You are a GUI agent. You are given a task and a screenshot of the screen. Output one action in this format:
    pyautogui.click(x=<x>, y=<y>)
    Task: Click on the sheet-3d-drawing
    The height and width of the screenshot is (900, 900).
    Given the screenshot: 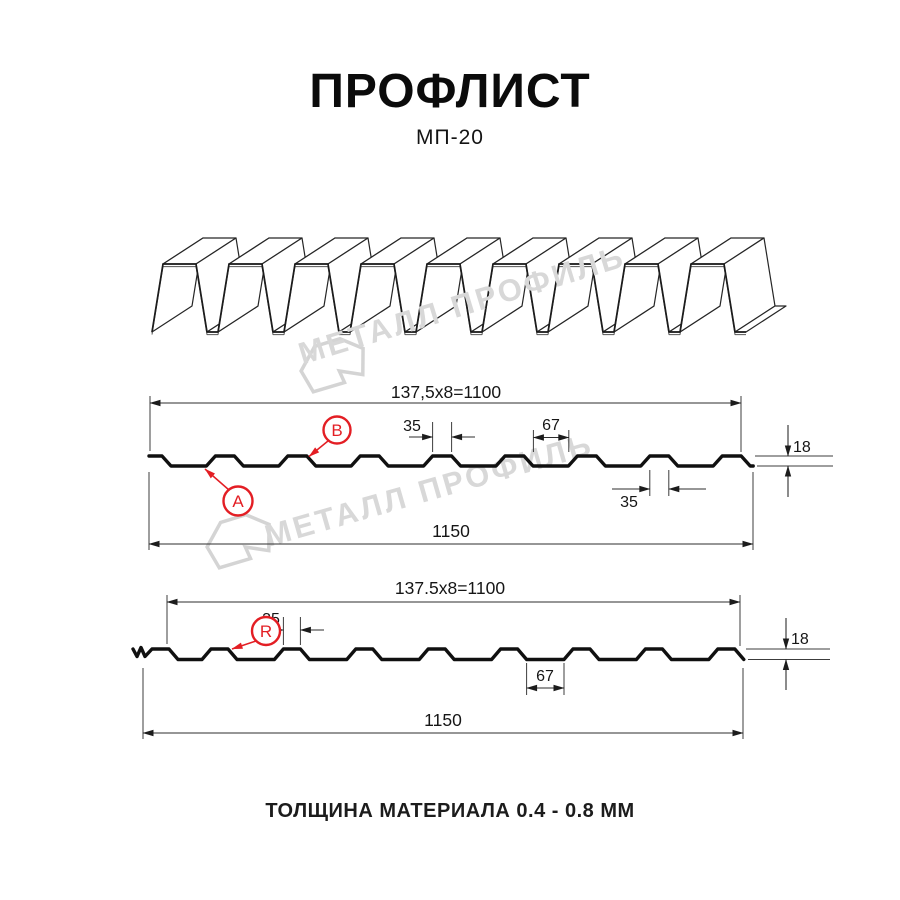 What is the action you would take?
    pyautogui.click(x=469, y=286)
    